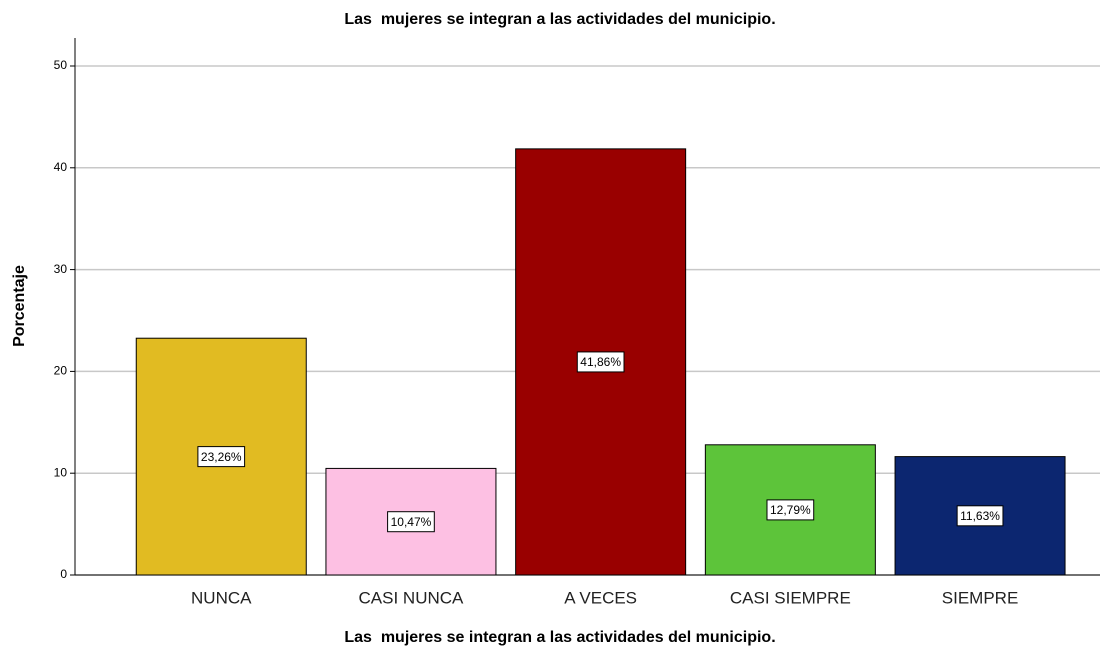 This screenshot has height=652, width=1118. I want to click on y-tick-label: 30, so click(61, 269).